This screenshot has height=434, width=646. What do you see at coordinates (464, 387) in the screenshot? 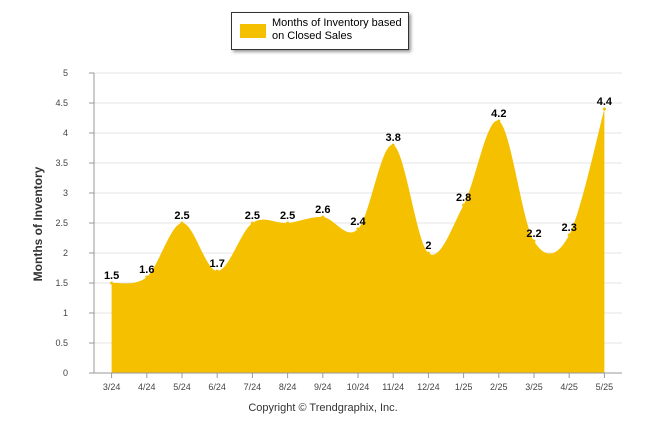
I see `x-tick-label: 1/25` at bounding box center [464, 387].